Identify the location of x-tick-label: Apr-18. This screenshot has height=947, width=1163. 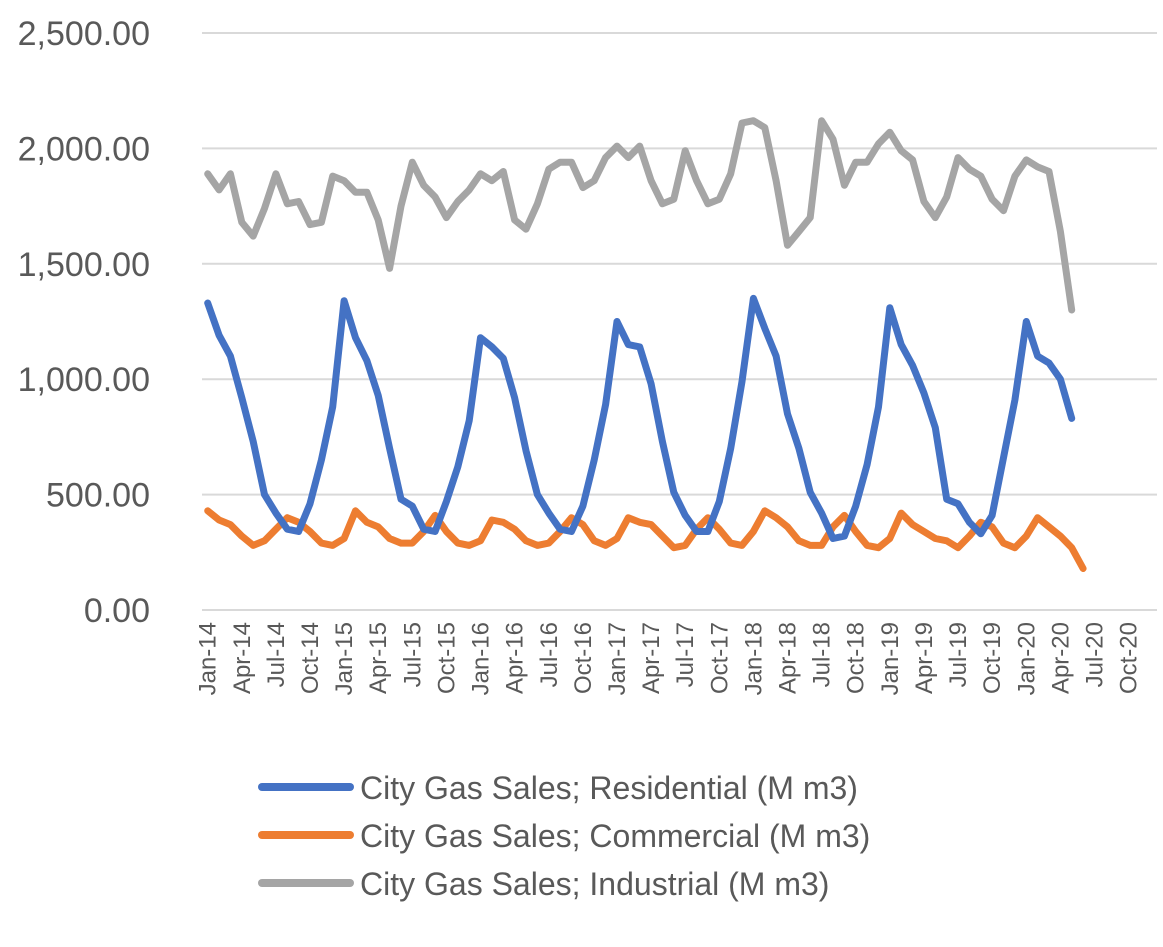
(788, 658).